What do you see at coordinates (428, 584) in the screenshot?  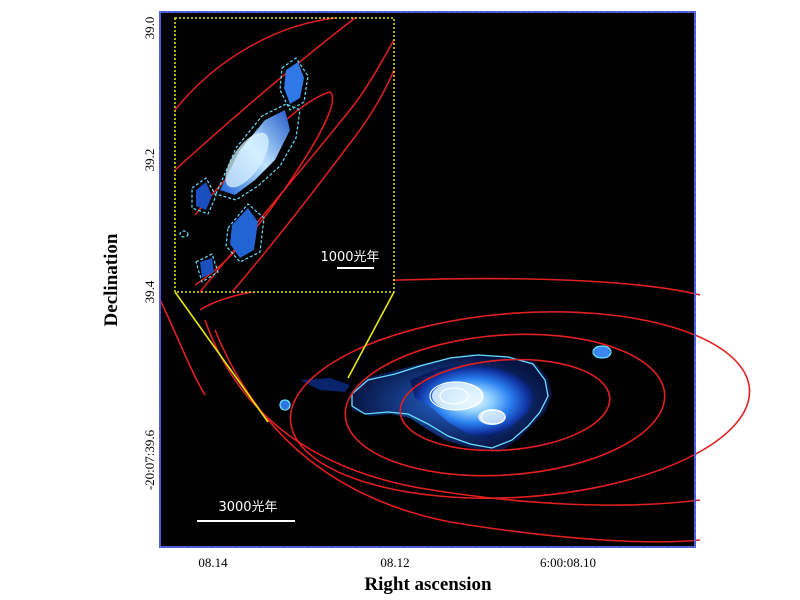 I see `x-axis-title: Right ascension` at bounding box center [428, 584].